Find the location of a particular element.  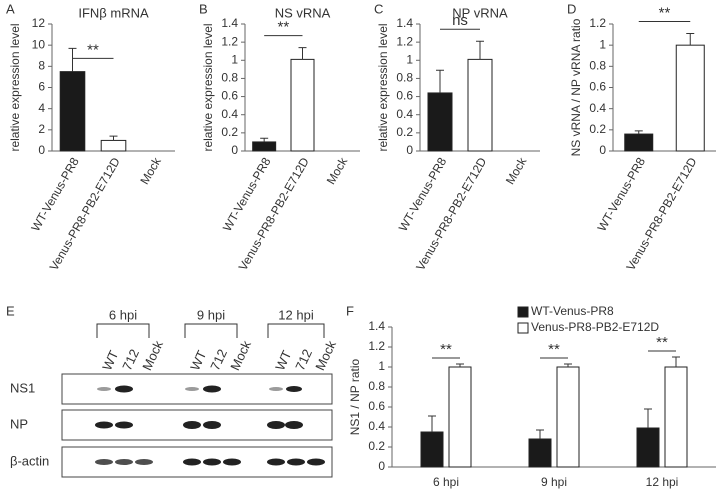

legend-label: Venus-PR8-PB2-E712D is located at coordinates (595, 327).